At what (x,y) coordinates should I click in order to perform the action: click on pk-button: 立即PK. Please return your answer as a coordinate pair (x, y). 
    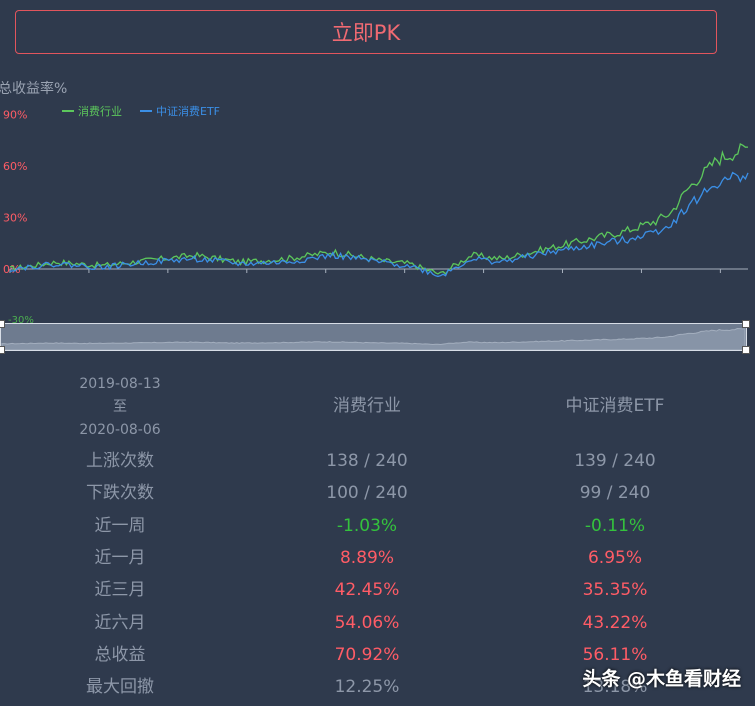
    Looking at the image, I should click on (366, 32).